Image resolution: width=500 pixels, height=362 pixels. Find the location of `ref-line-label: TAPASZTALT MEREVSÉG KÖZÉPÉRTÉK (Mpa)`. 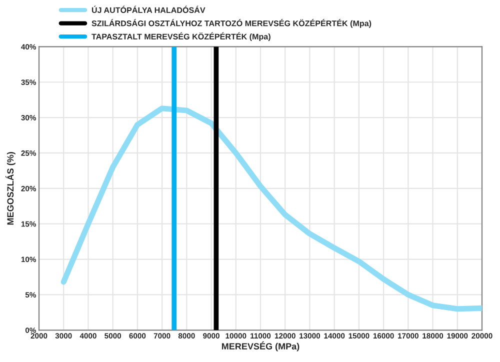

ref-line-label: TAPASZTALT MEREVSÉG KÖZÉPÉRTÉK (Mpa) is located at coordinates (181, 37).